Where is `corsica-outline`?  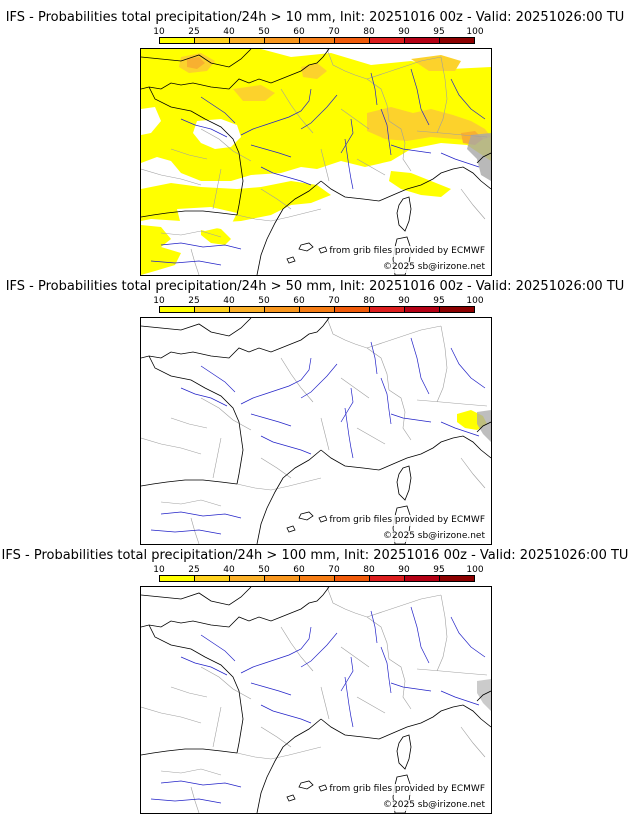 corsica-outline is located at coordinates (404, 752).